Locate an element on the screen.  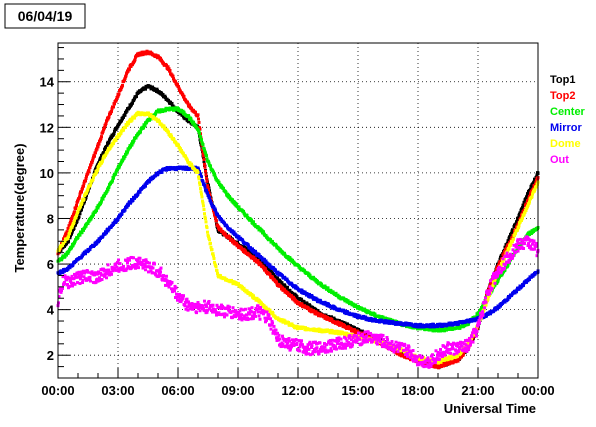
y-axis-label: Temperature(degree) is located at coordinates (19, 207).